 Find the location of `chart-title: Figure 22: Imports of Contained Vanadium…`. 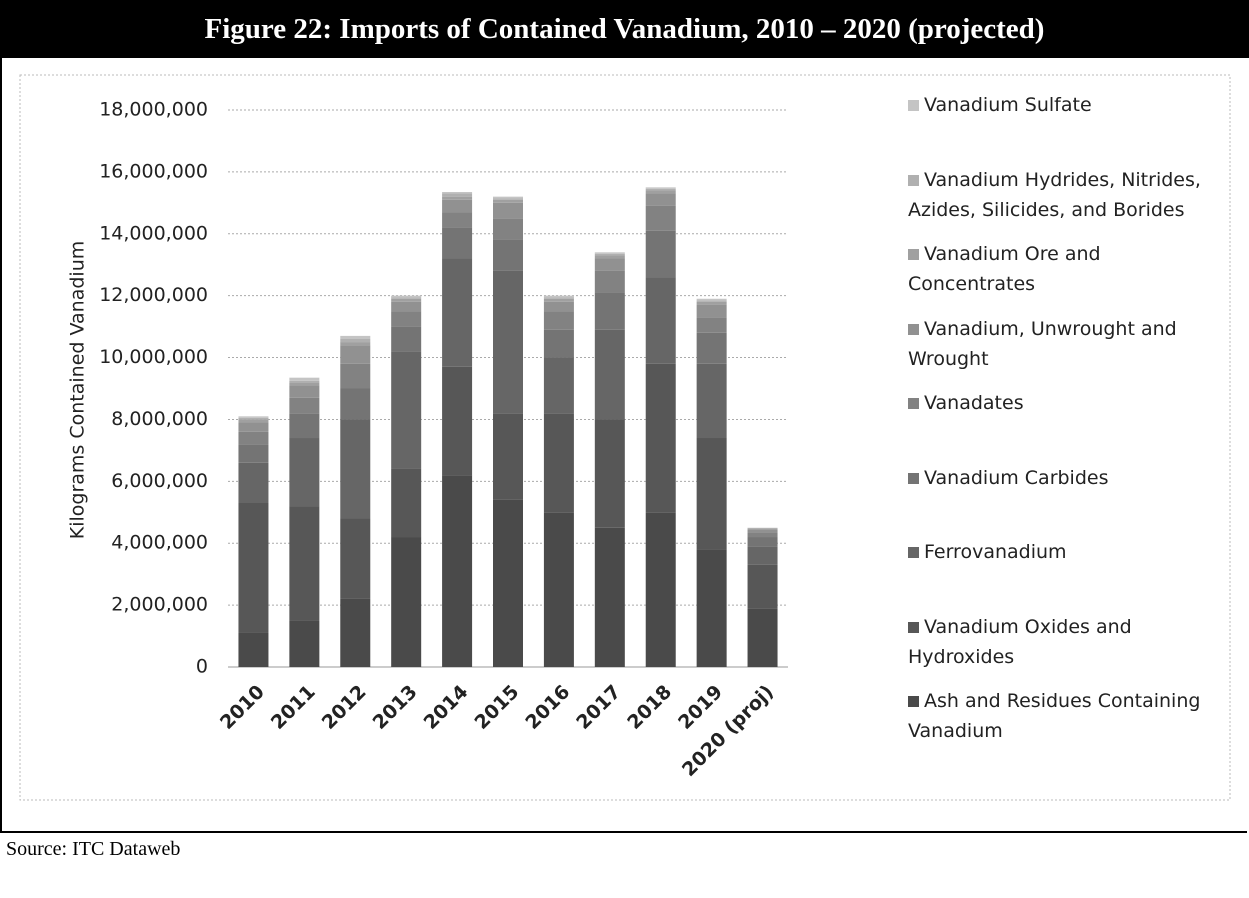

chart-title: Figure 22: Imports of Contained Vanadium… is located at coordinates (624, 29).